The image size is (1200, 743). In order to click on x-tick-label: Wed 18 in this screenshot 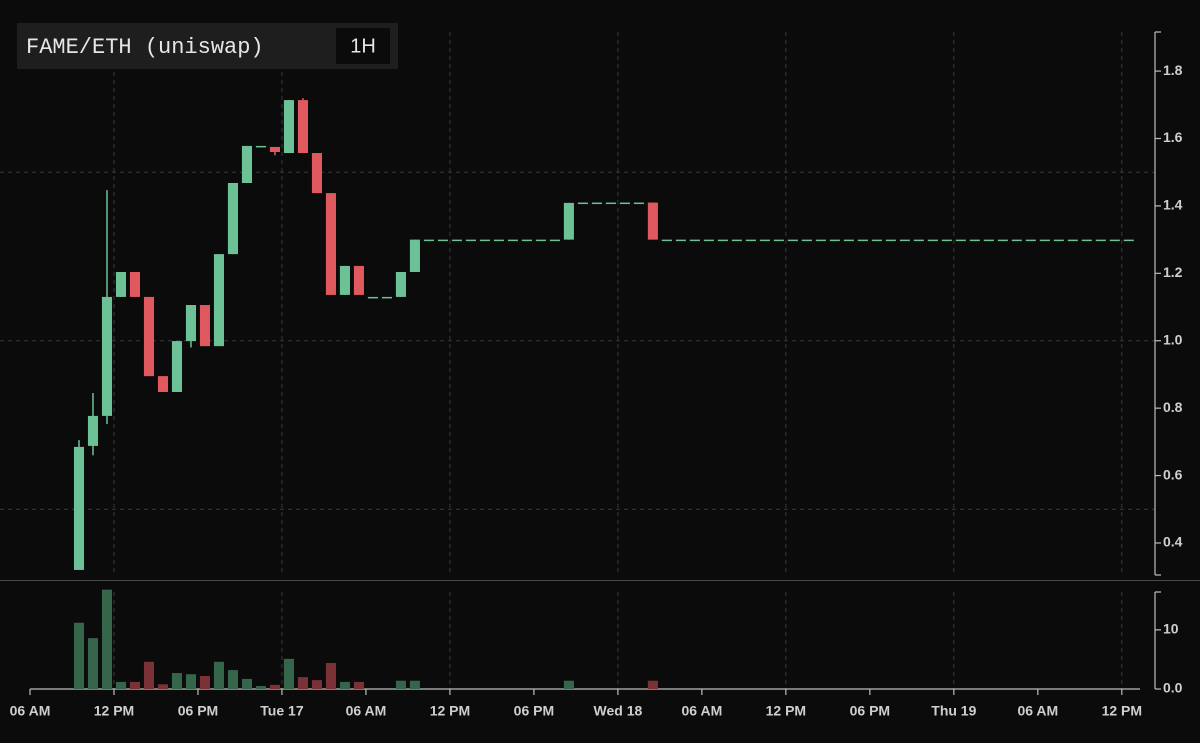, I will do `click(618, 711)`.